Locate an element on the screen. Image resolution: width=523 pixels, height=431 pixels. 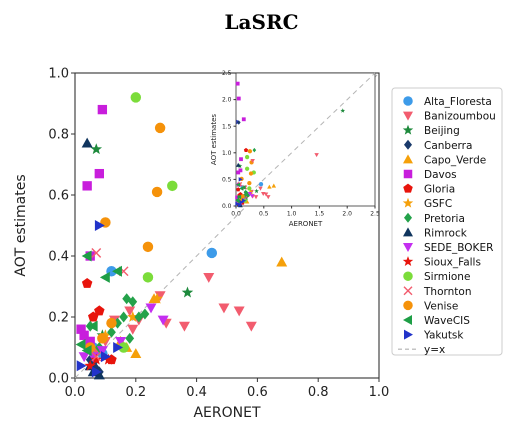
legend-label: Thornton is located at coordinates (447, 292).